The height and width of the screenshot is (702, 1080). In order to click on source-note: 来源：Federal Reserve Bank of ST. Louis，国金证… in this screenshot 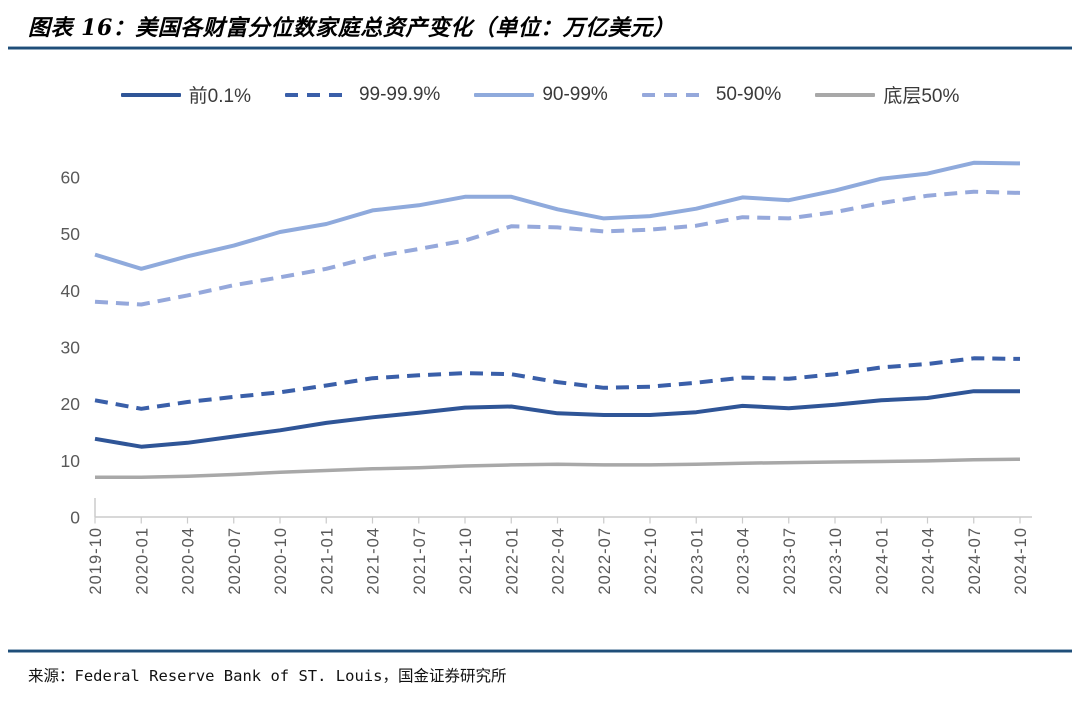, I will do `click(267, 676)`.